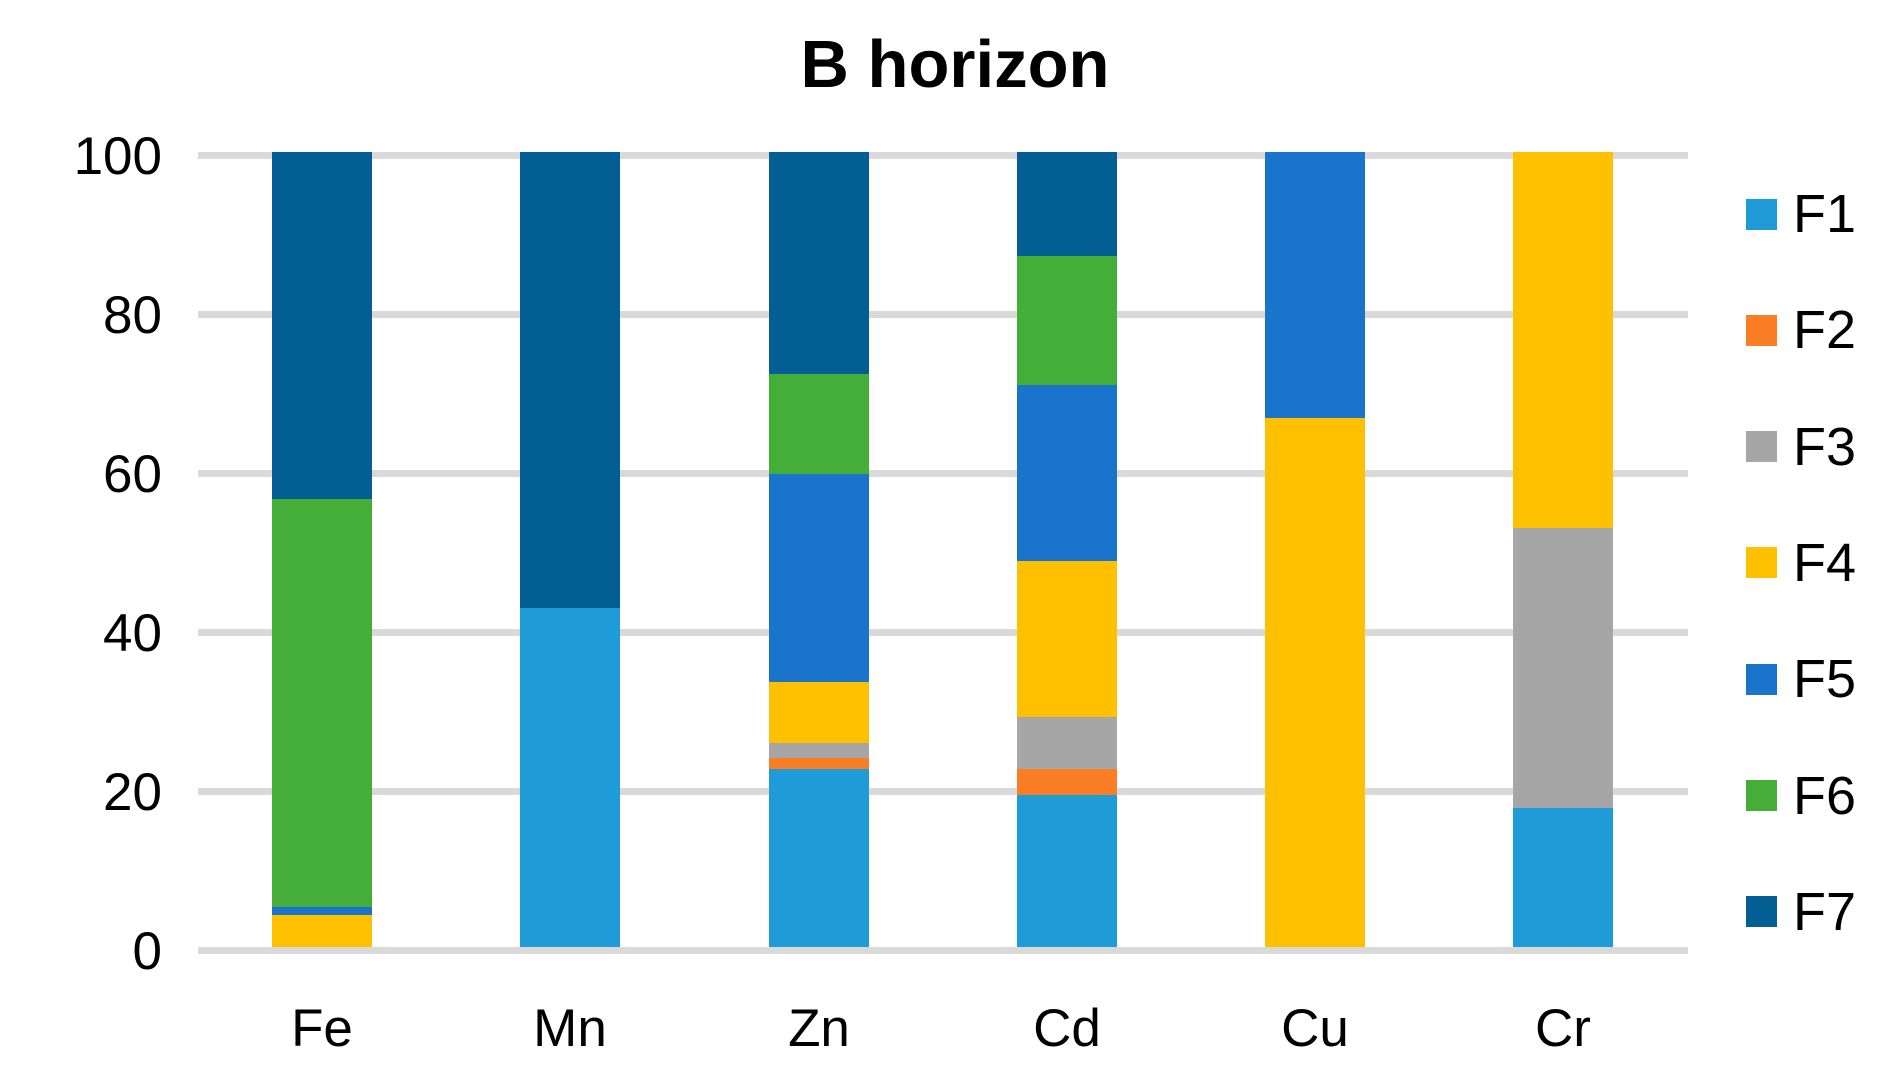 The image size is (1903, 1087). I want to click on y-tick-label-80: 80, so click(132, 315).